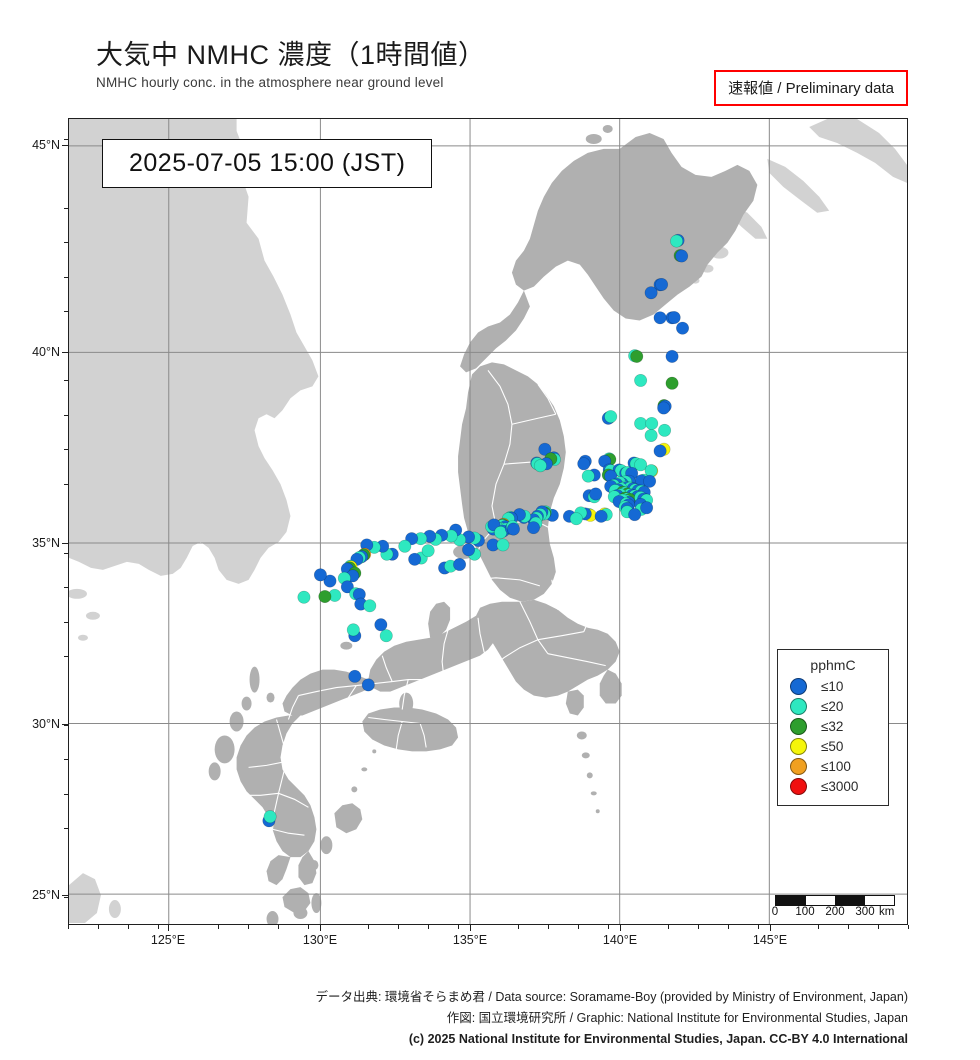 The image size is (980, 1060). I want to click on legend-item: ≤32, so click(833, 726).